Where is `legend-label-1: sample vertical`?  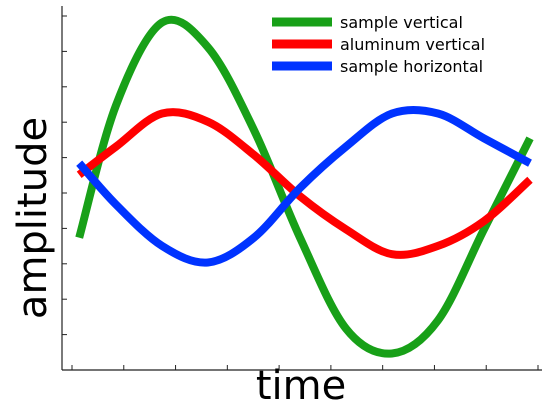 legend-label-1: sample vertical is located at coordinates (401, 22).